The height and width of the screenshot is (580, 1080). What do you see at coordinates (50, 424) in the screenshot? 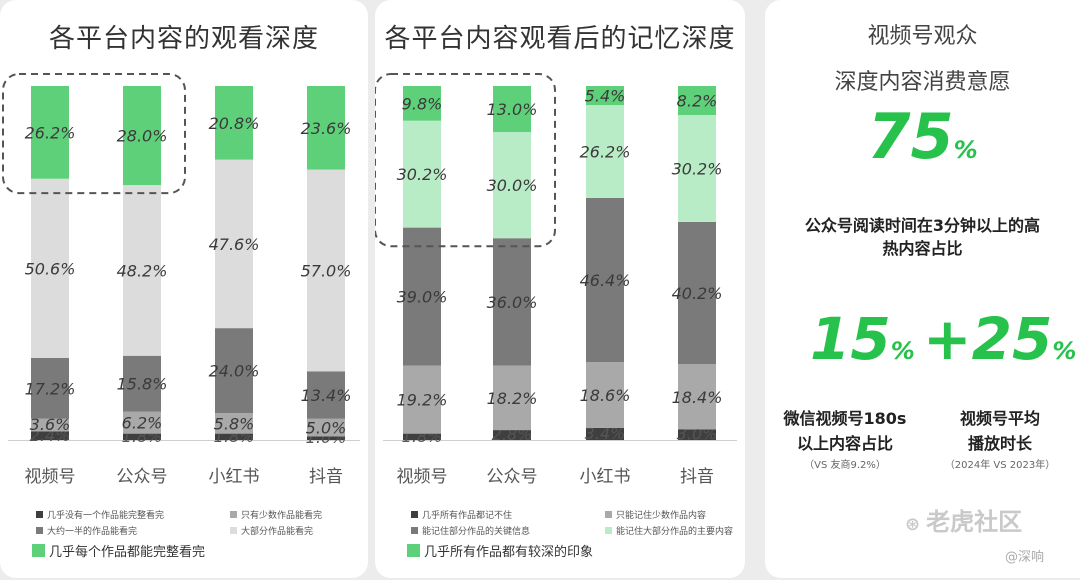
I see `data-label: 3.6%` at bounding box center [50, 424].